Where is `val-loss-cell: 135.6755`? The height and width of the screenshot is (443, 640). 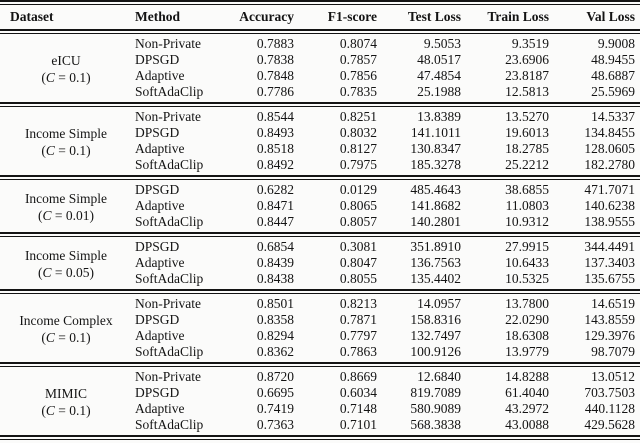
val-loss-cell: 135.6755 is located at coordinates (609, 278).